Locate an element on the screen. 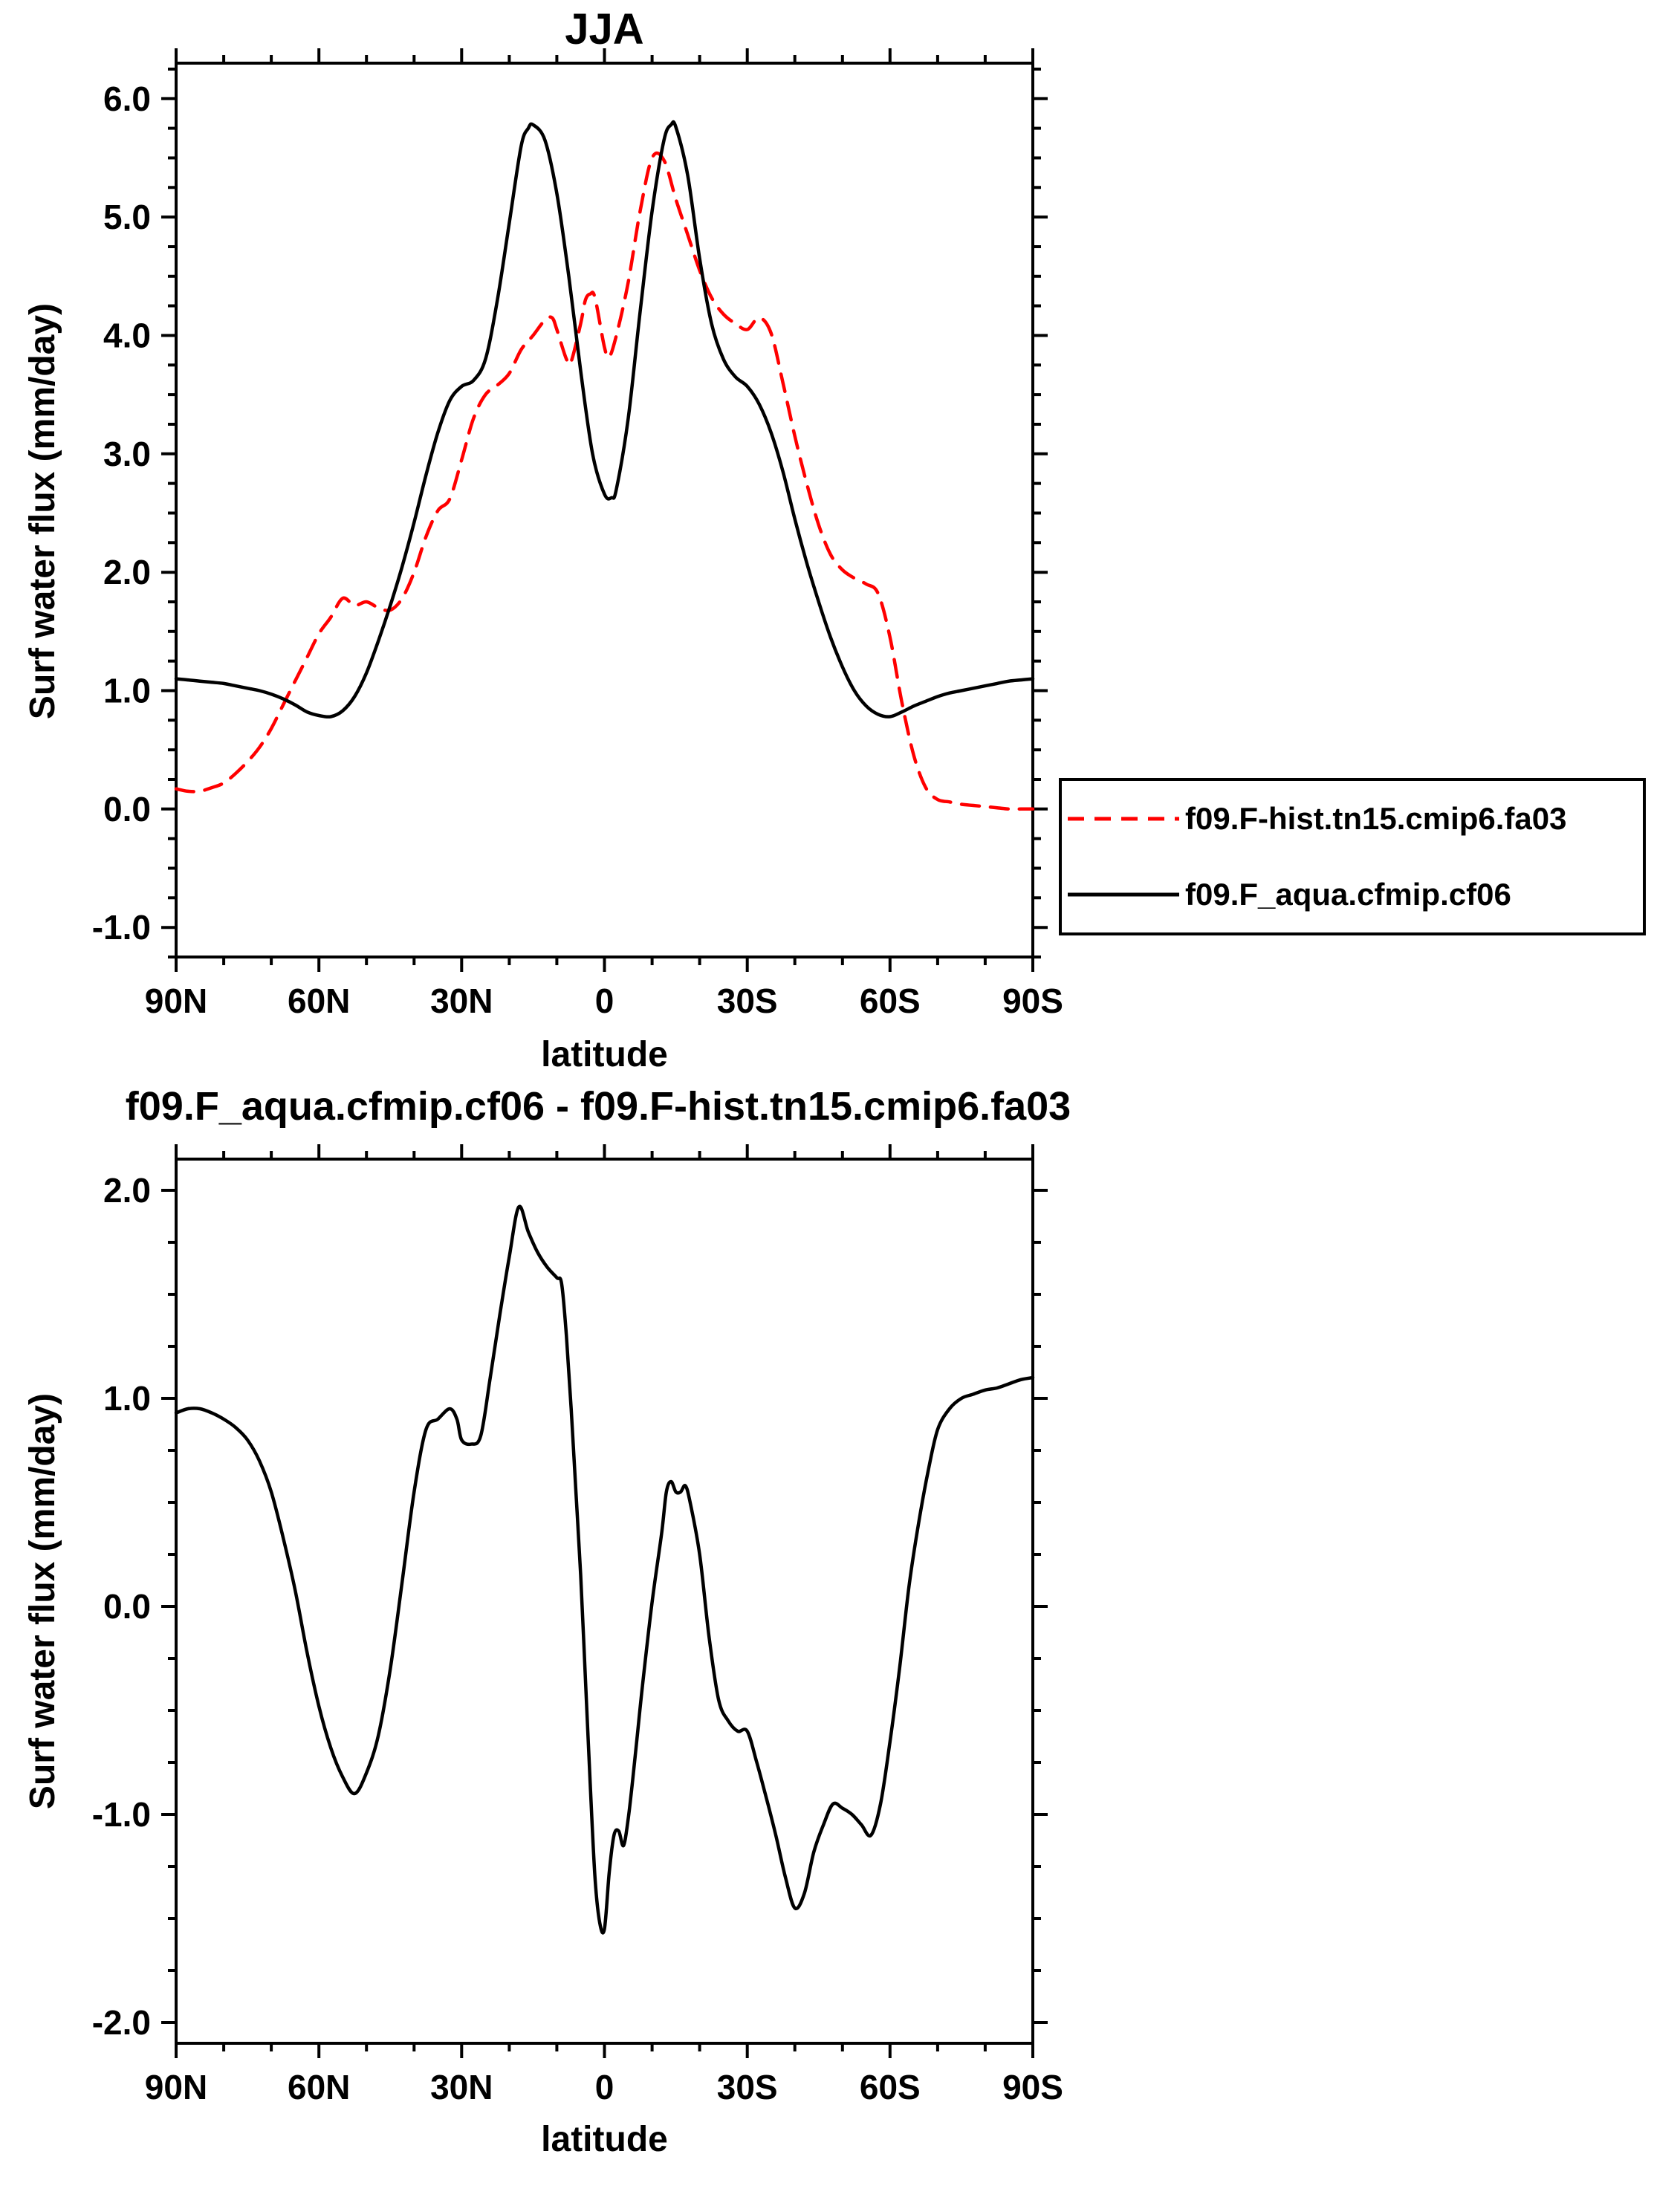 The height and width of the screenshot is (2206, 1680). legend-label-aqua: f09.F_aqua.cfmip.cf06 is located at coordinates (1348, 895).